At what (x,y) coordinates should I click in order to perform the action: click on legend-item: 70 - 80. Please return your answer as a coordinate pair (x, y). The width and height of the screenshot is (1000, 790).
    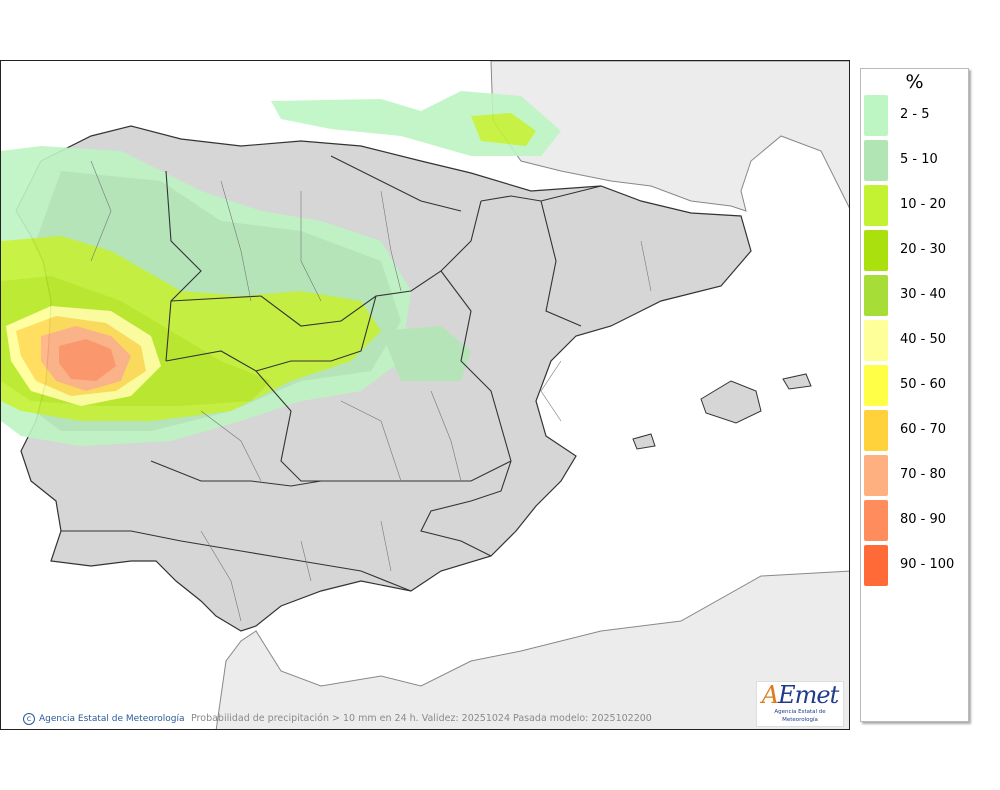
    Looking at the image, I should click on (916, 476).